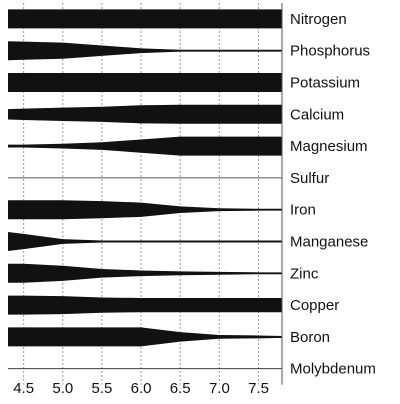 The height and width of the screenshot is (404, 400). What do you see at coordinates (180, 388) in the screenshot?
I see `x-tick-label: 6.5` at bounding box center [180, 388].